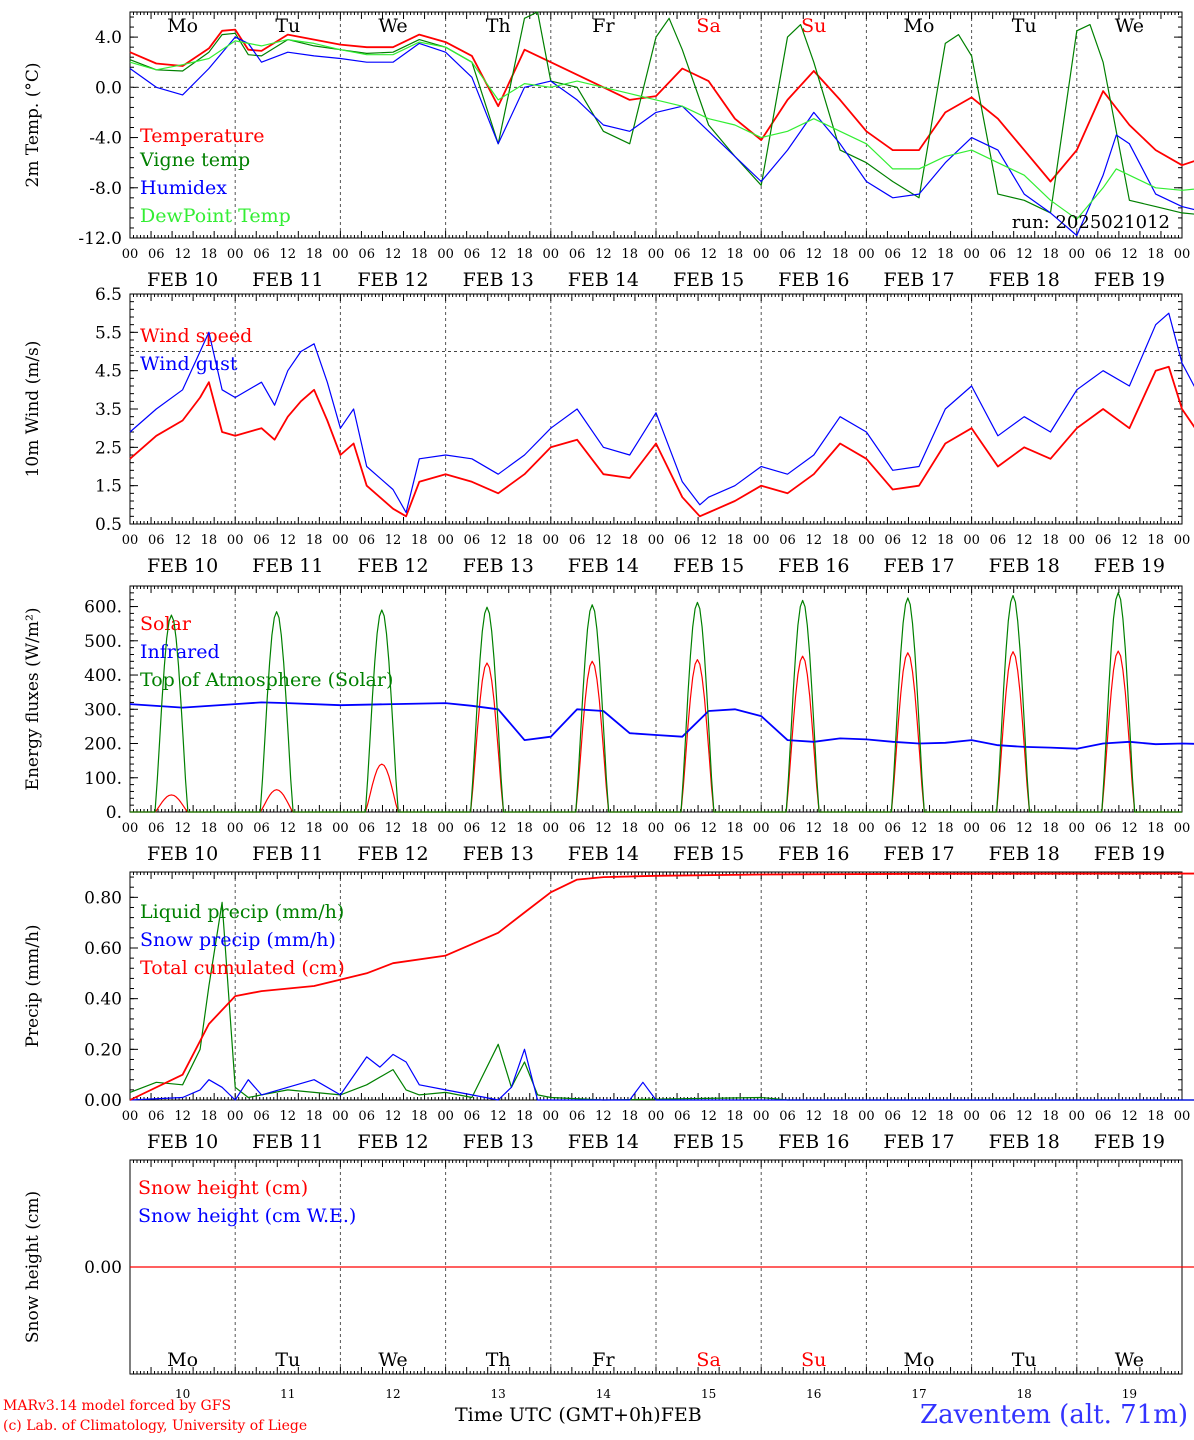  Describe the element at coordinates (103, 608) in the screenshot. I see `y-tick-label: 600.` at that location.